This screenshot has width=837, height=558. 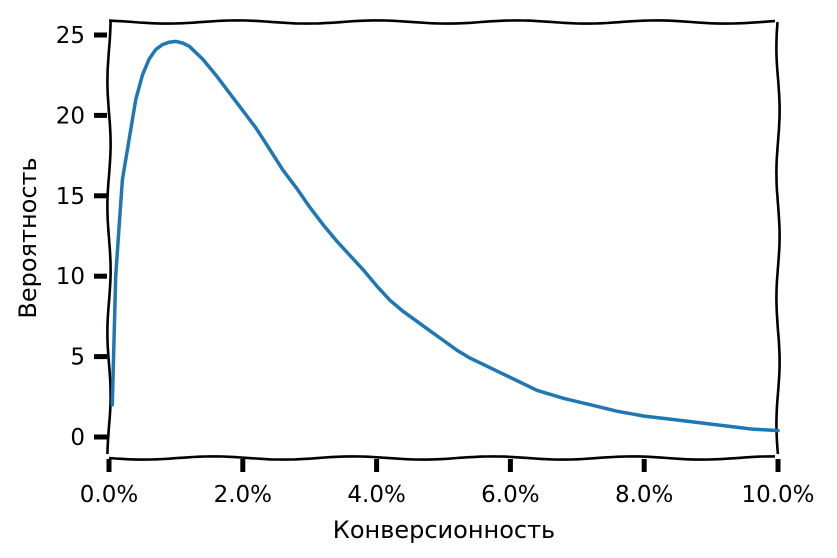 I want to click on x-tick-label: 0.0%, so click(x=109, y=495).